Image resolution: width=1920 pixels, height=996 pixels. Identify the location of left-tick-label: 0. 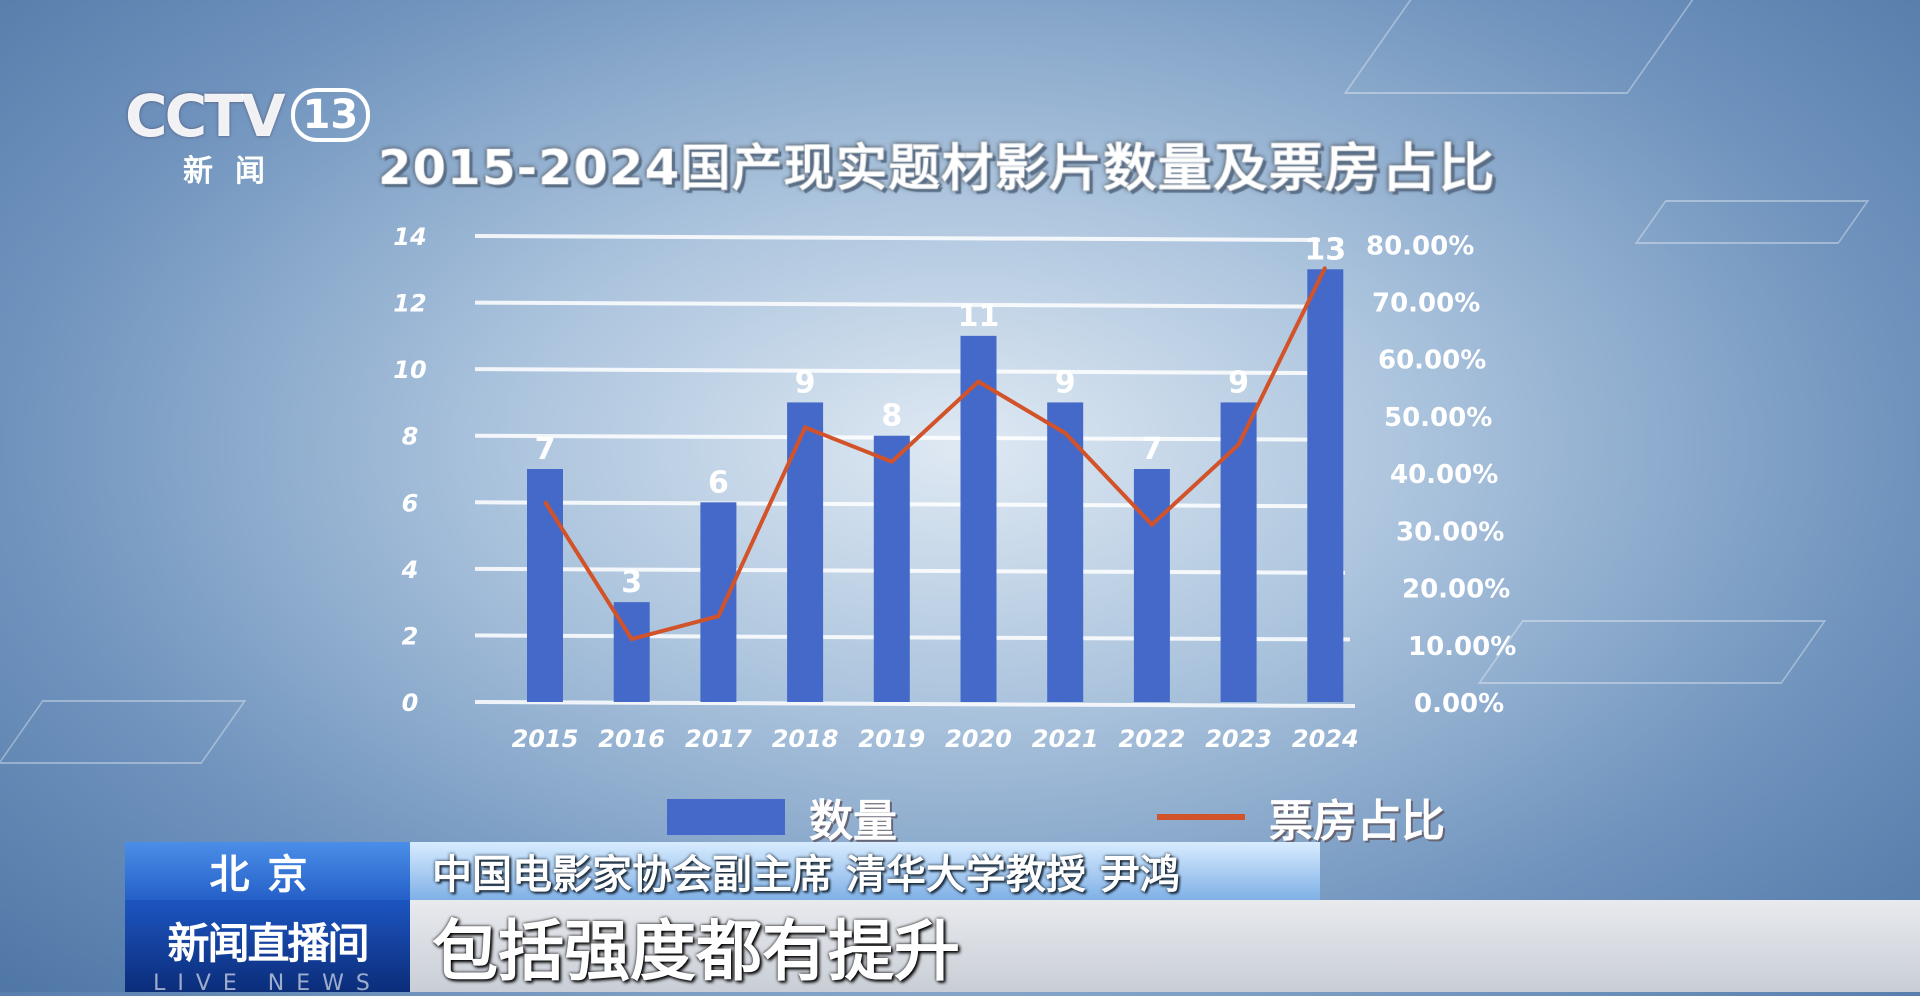
(410, 703).